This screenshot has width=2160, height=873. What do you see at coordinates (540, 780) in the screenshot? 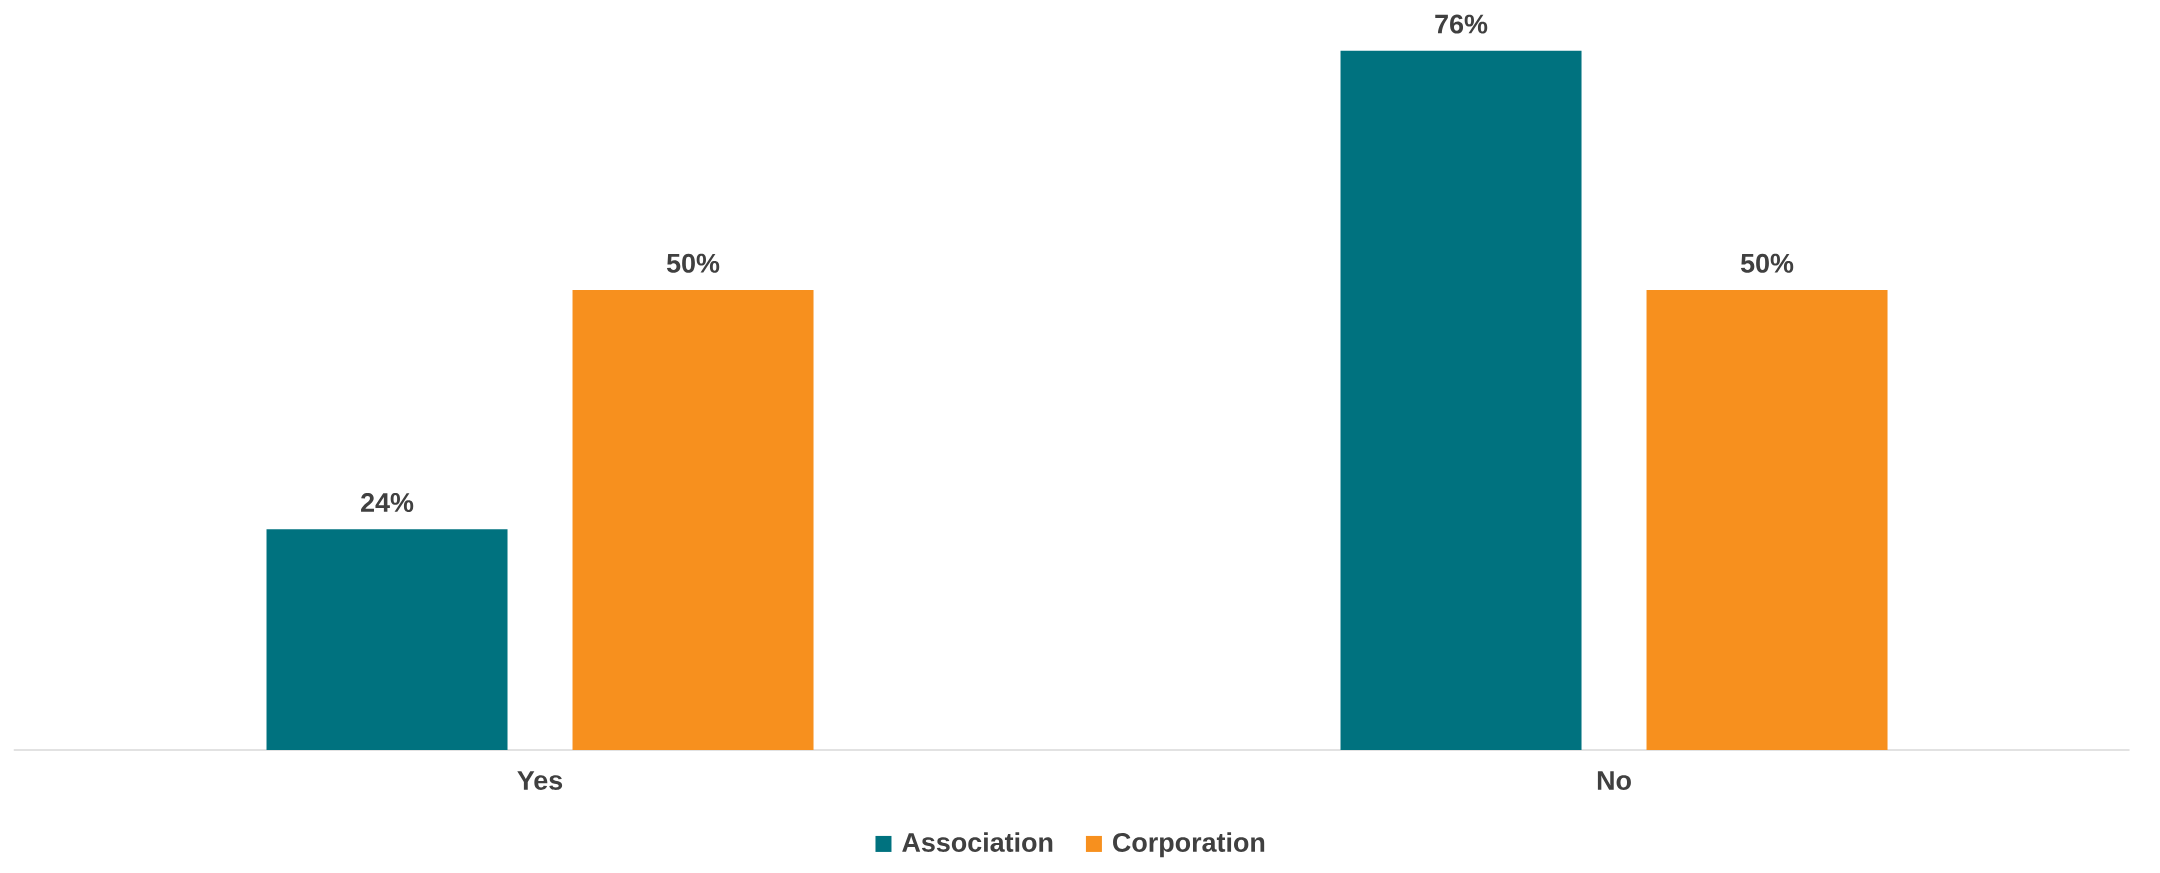
I see `x-tick-label: Yes` at bounding box center [540, 780].